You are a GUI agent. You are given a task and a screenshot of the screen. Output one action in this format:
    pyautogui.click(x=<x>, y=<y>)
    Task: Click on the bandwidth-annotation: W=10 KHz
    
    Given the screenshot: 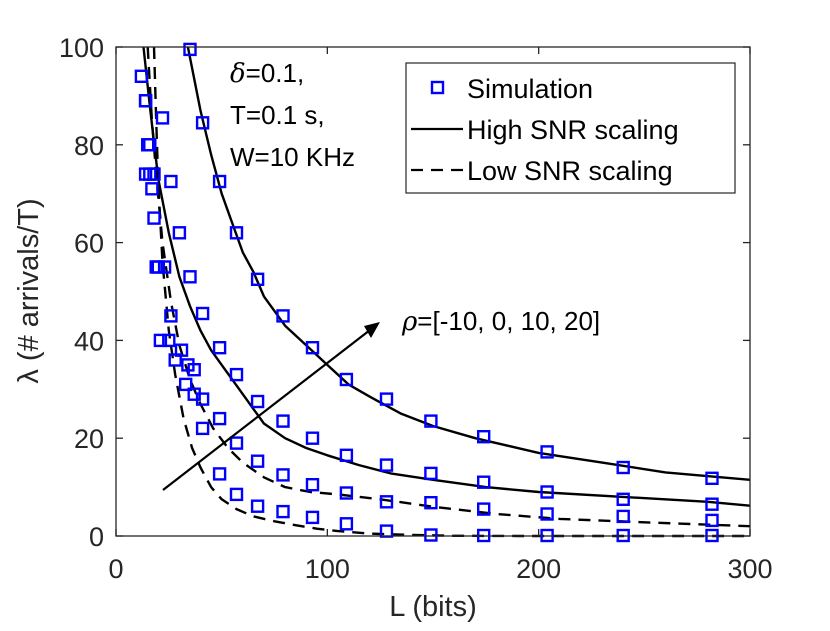 What is the action you would take?
    pyautogui.click(x=292, y=157)
    